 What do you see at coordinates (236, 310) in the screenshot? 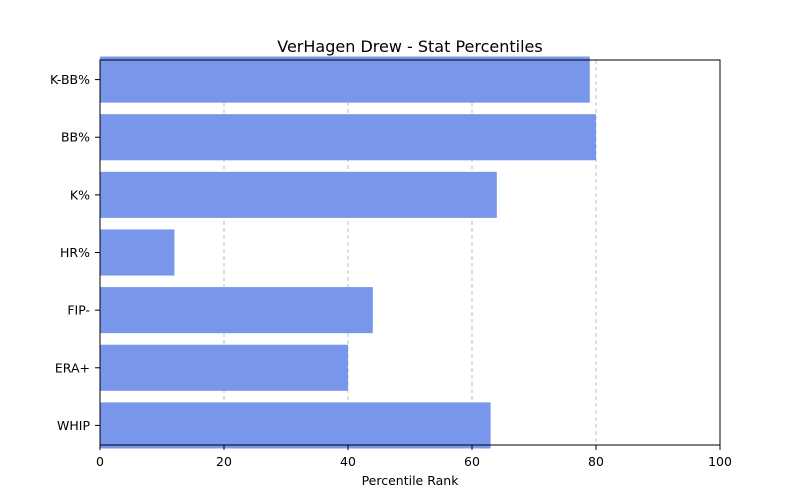
I see `bar-fip` at bounding box center [236, 310].